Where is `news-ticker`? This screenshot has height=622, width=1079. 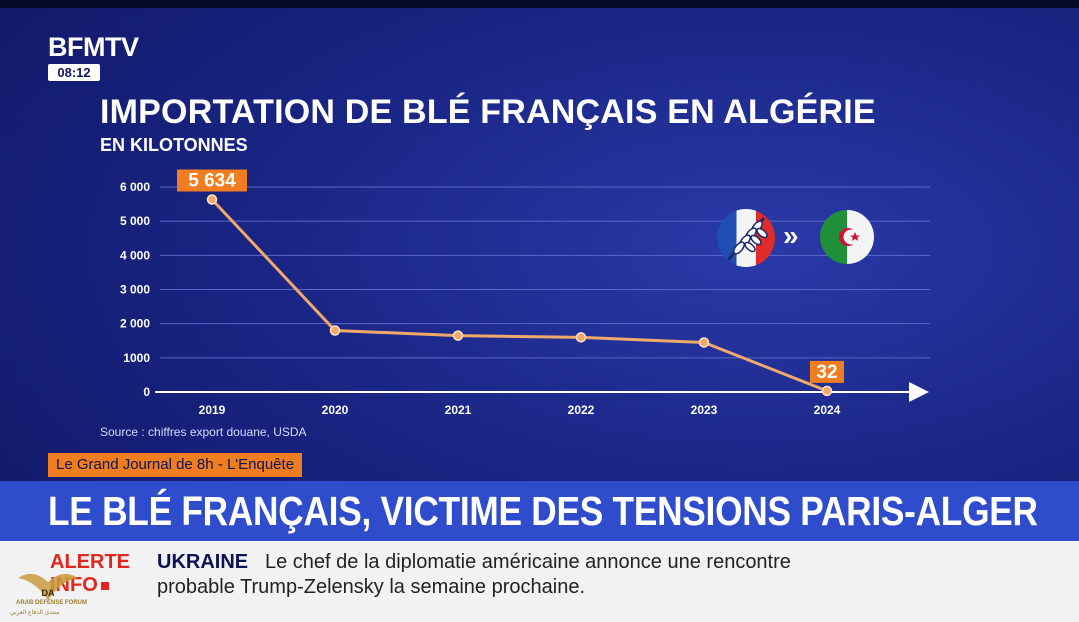 news-ticker is located at coordinates (539, 581).